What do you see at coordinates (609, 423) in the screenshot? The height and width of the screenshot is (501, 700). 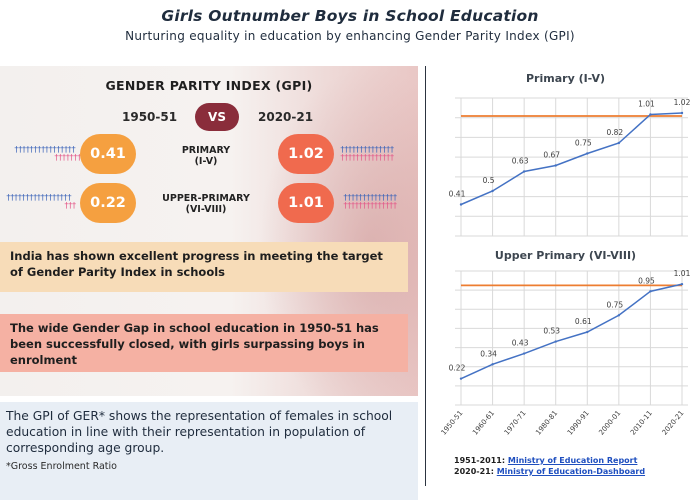 I see `x-tick-label: 2000-01` at bounding box center [609, 423].